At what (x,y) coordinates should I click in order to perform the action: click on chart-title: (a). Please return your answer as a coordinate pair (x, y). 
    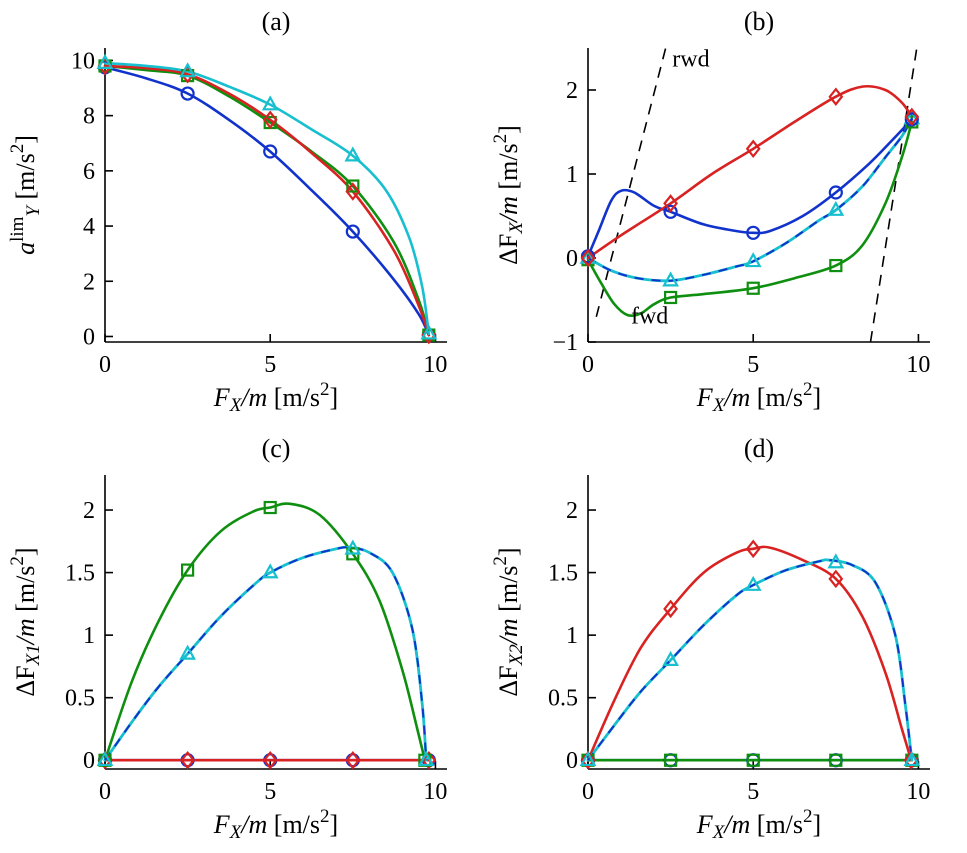
    Looking at the image, I should click on (276, 21).